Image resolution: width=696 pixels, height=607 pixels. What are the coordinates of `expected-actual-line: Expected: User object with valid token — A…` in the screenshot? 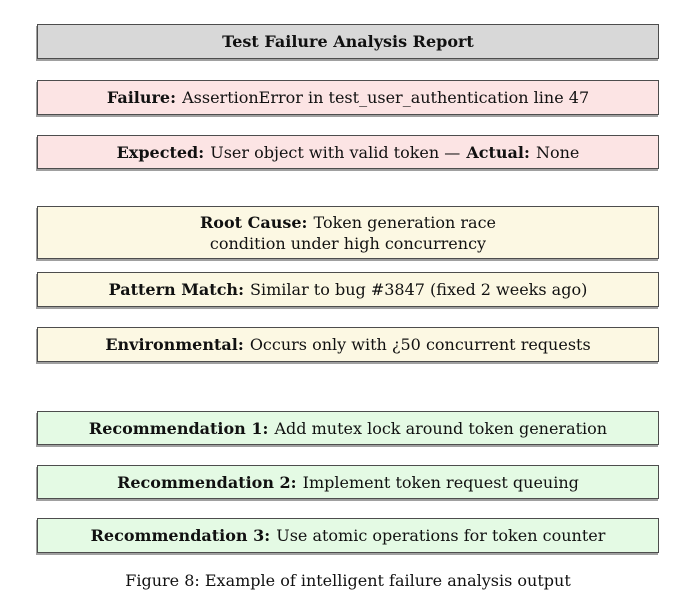 It's located at (348, 152).